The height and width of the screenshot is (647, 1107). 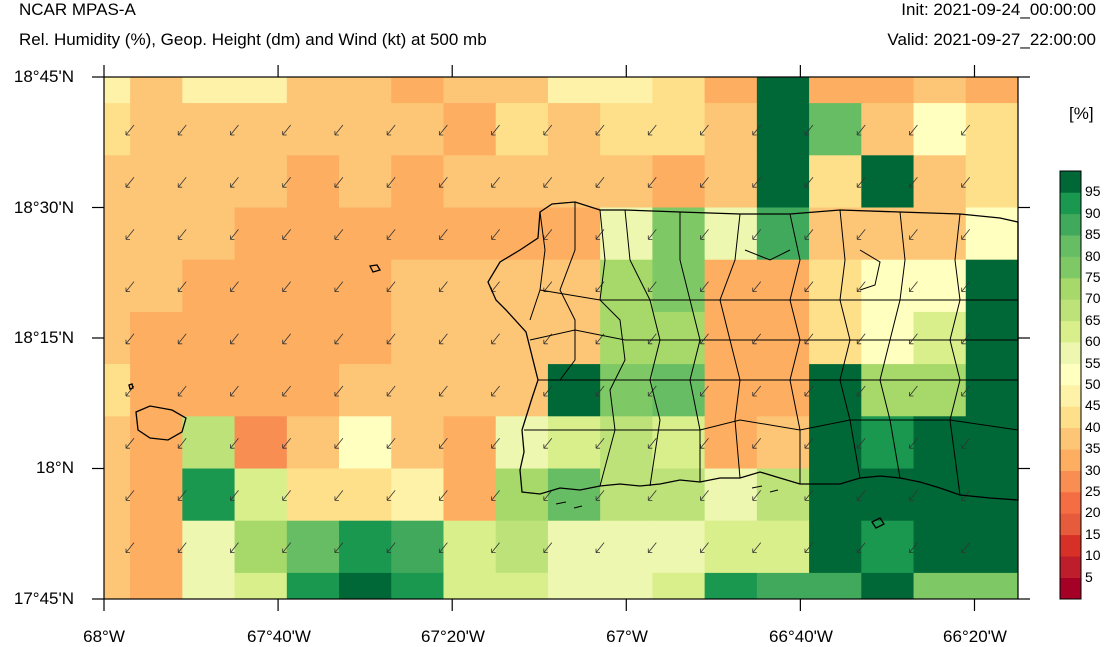 What do you see at coordinates (1093, 234) in the screenshot?
I see `colorbar-level-label: 85` at bounding box center [1093, 234].